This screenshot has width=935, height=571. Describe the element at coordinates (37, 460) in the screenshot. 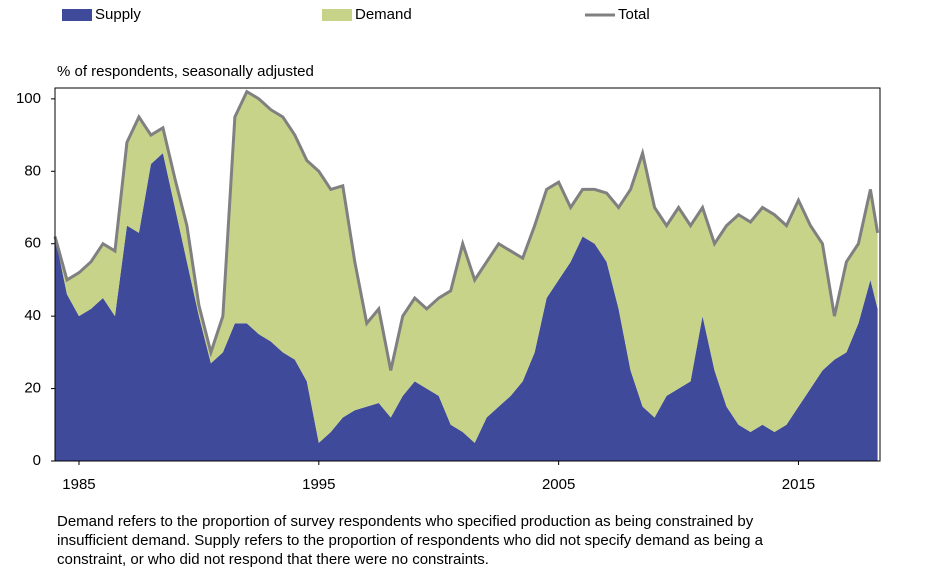

I see `y-tick-label: 0` at that location.